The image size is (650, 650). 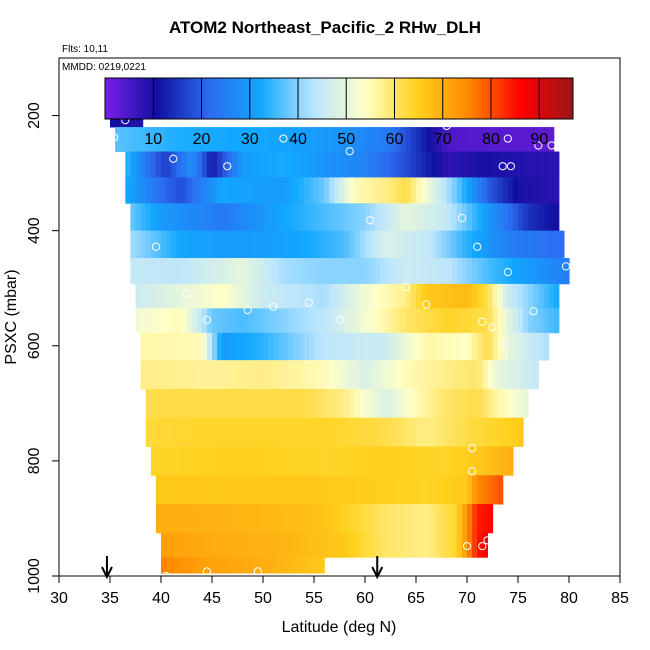 I want to click on x-tick-label: 40, so click(x=161, y=598).